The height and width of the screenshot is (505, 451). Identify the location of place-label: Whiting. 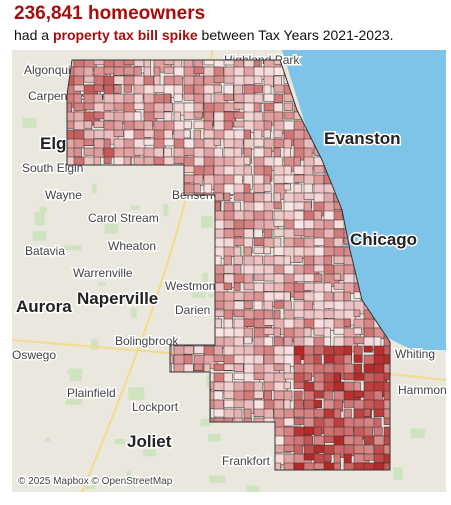
(415, 354).